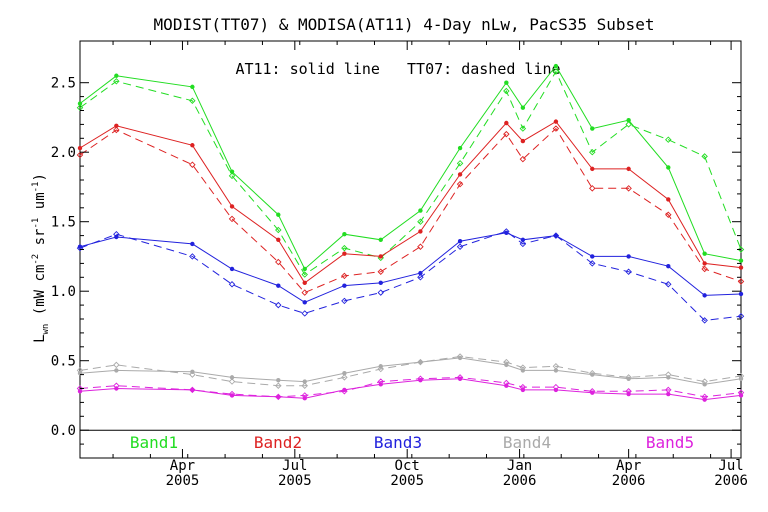  What do you see at coordinates (46, 329) in the screenshot?
I see `y-axis-label-sub: wn` at bounding box center [46, 329].